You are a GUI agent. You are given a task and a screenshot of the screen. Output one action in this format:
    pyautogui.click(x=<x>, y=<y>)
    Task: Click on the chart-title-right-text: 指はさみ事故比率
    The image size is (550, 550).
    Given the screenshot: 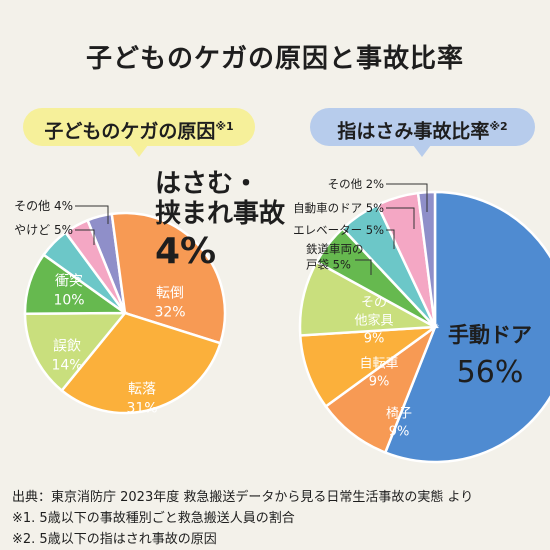 What is the action you would take?
    pyautogui.click(x=413, y=131)
    